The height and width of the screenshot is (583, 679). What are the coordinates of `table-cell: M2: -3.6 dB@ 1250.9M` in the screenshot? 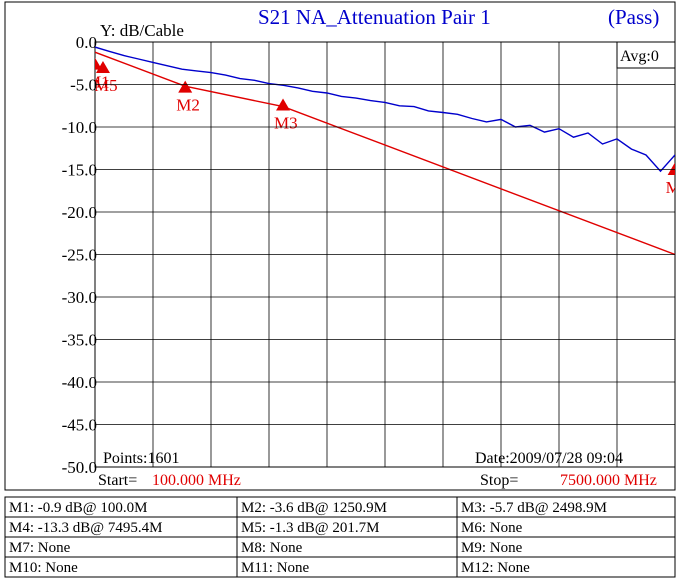 It's located at (314, 508).